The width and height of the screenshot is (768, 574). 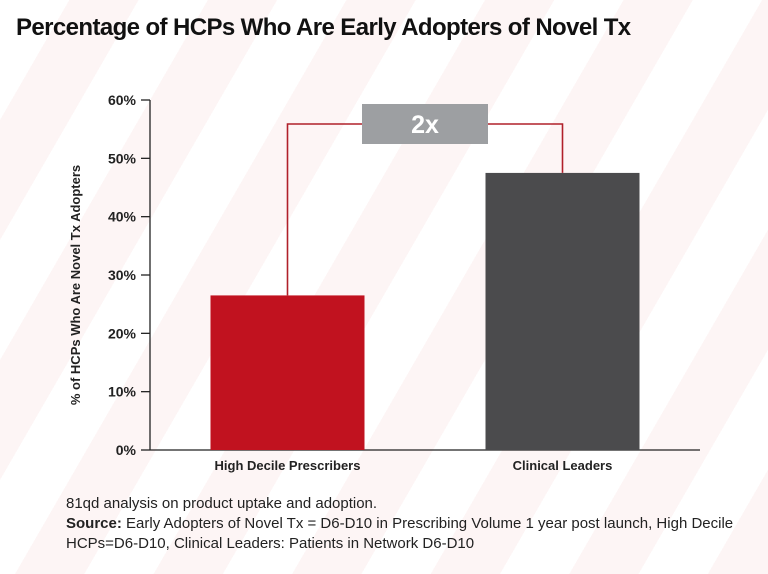 I want to click on y-axis-label: % of HCPs Who Are Novel Tx Adopters, so click(x=75, y=285).